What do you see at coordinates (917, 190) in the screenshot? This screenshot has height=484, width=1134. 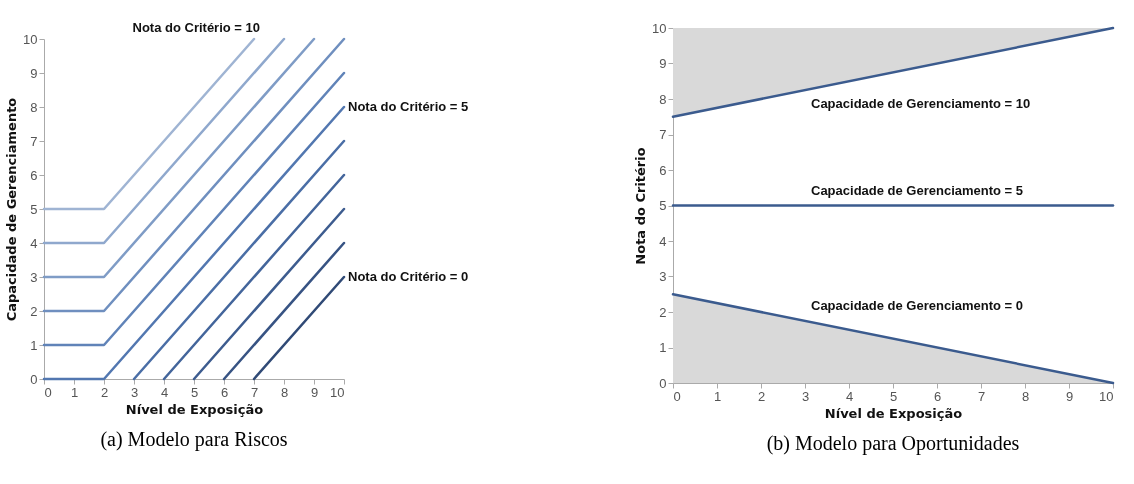 I see `annotation: Capacidade de Gerenciamento = 5` at bounding box center [917, 190].